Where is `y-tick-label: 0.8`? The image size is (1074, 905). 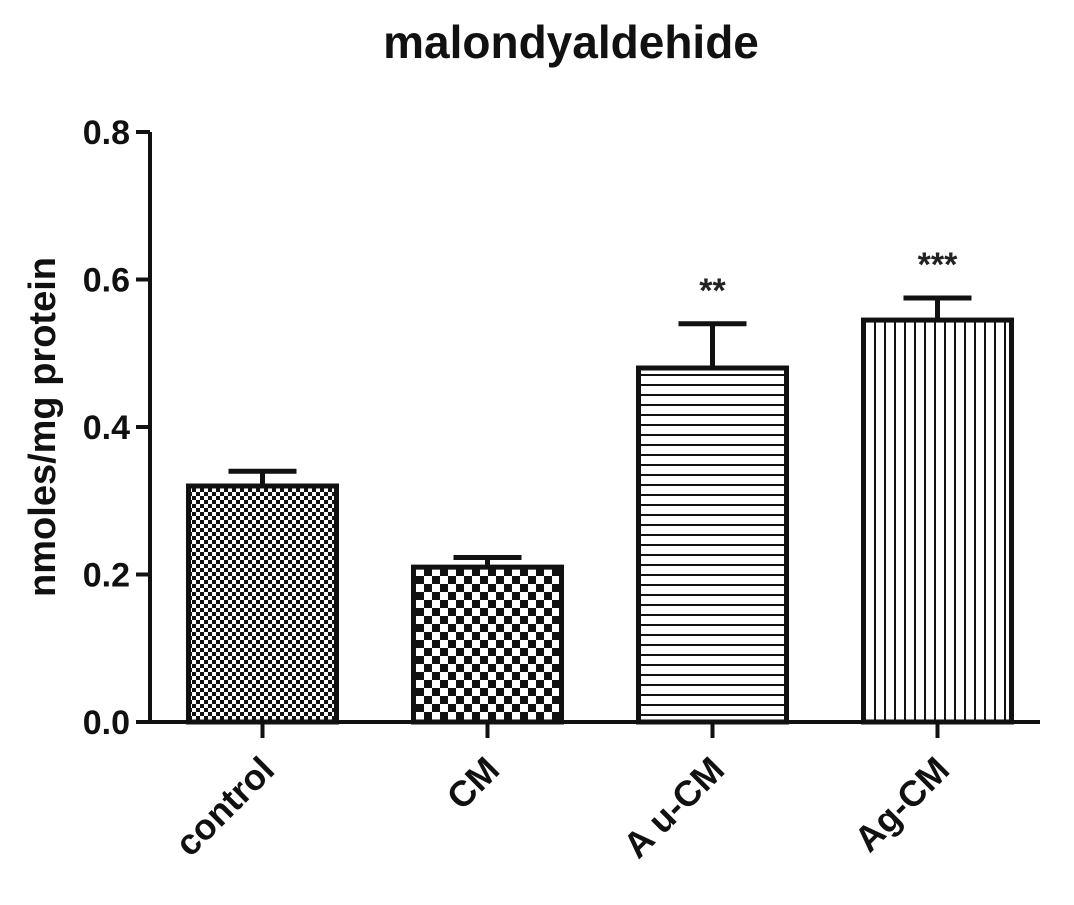
y-tick-label: 0.8 is located at coordinates (106, 133).